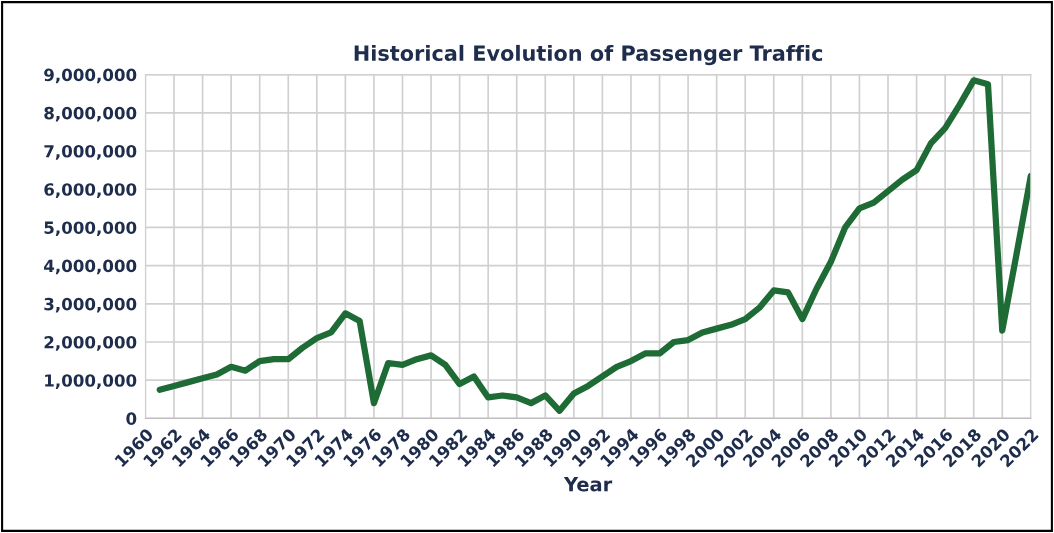  I want to click on y-tick-label: 4,000,000, so click(90, 267).